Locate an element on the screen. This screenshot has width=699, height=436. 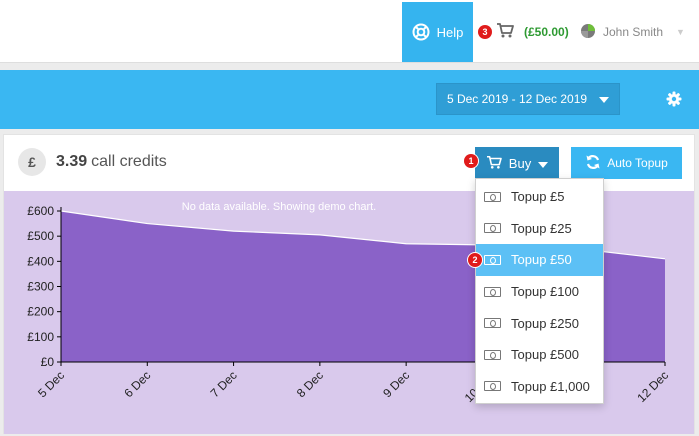
topup-option: Topup £250 is located at coordinates (539, 323).